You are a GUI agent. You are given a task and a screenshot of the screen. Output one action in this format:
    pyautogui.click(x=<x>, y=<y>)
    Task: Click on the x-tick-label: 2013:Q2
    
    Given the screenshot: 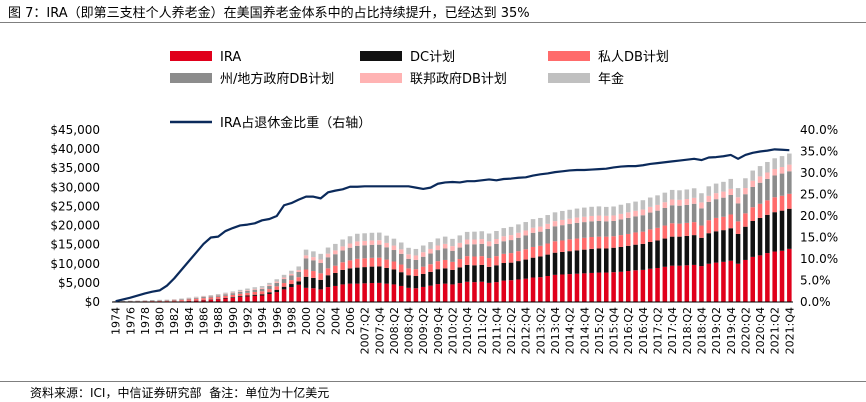 What is the action you would take?
    pyautogui.click(x=540, y=330)
    